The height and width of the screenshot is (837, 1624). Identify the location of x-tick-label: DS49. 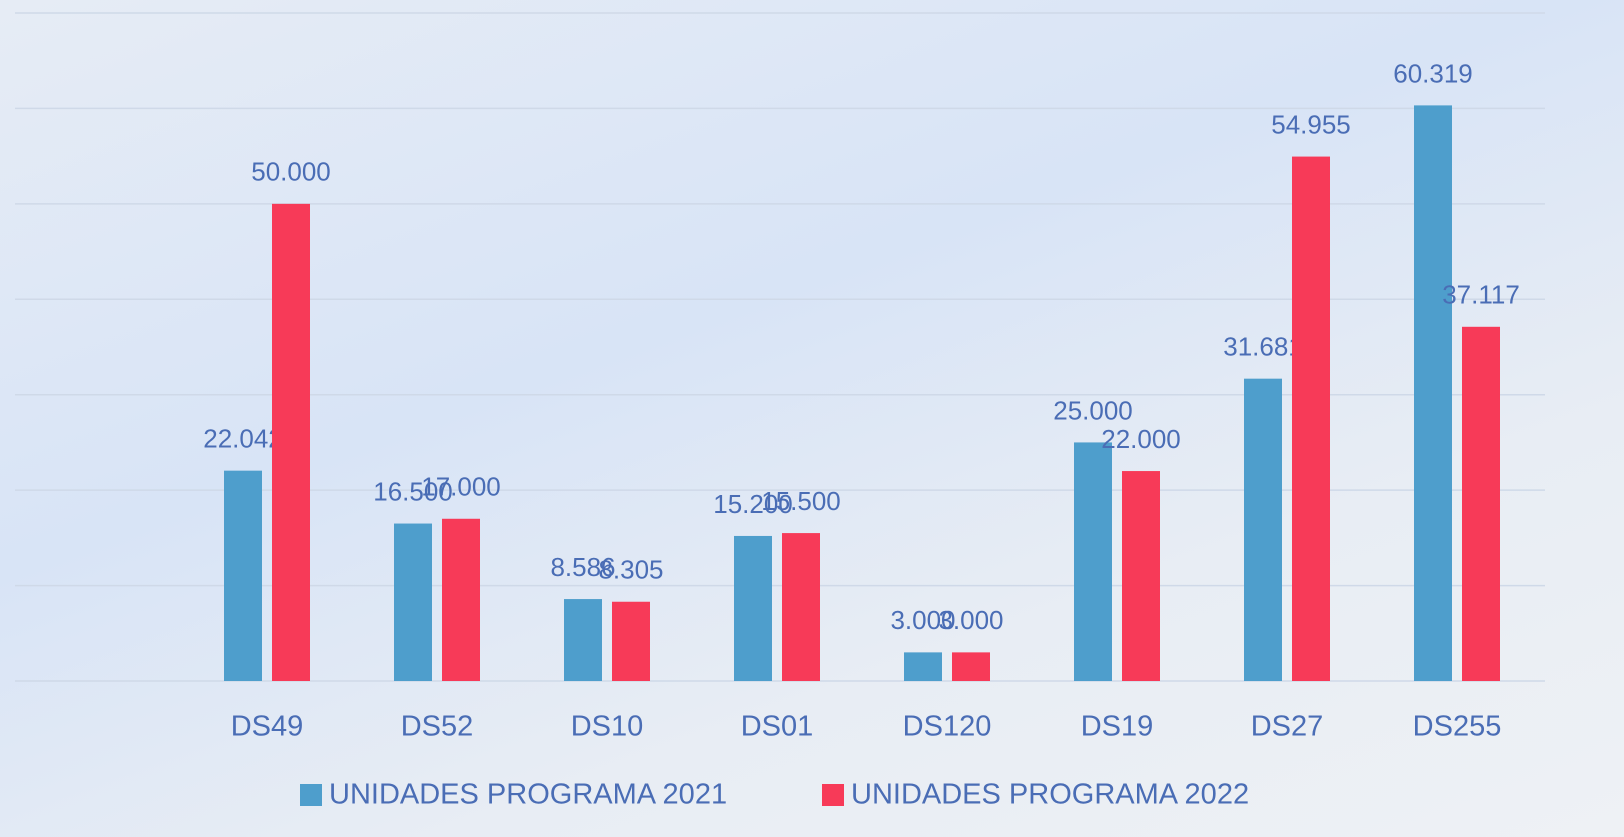
(267, 727).